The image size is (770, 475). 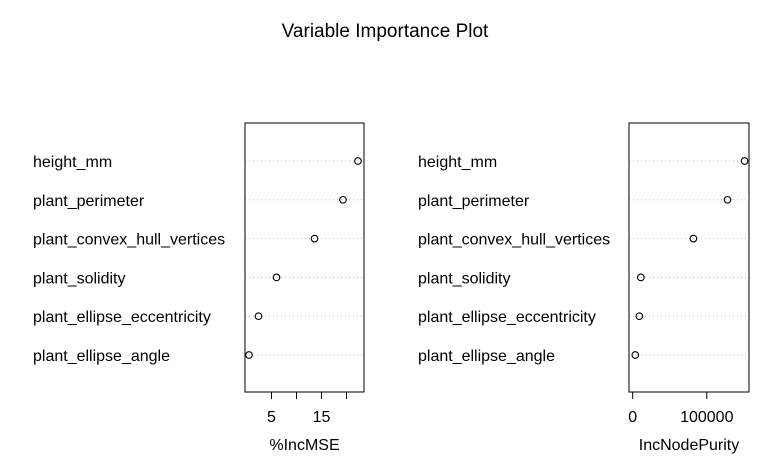 I want to click on x-tick-label: 0, so click(x=632, y=417).